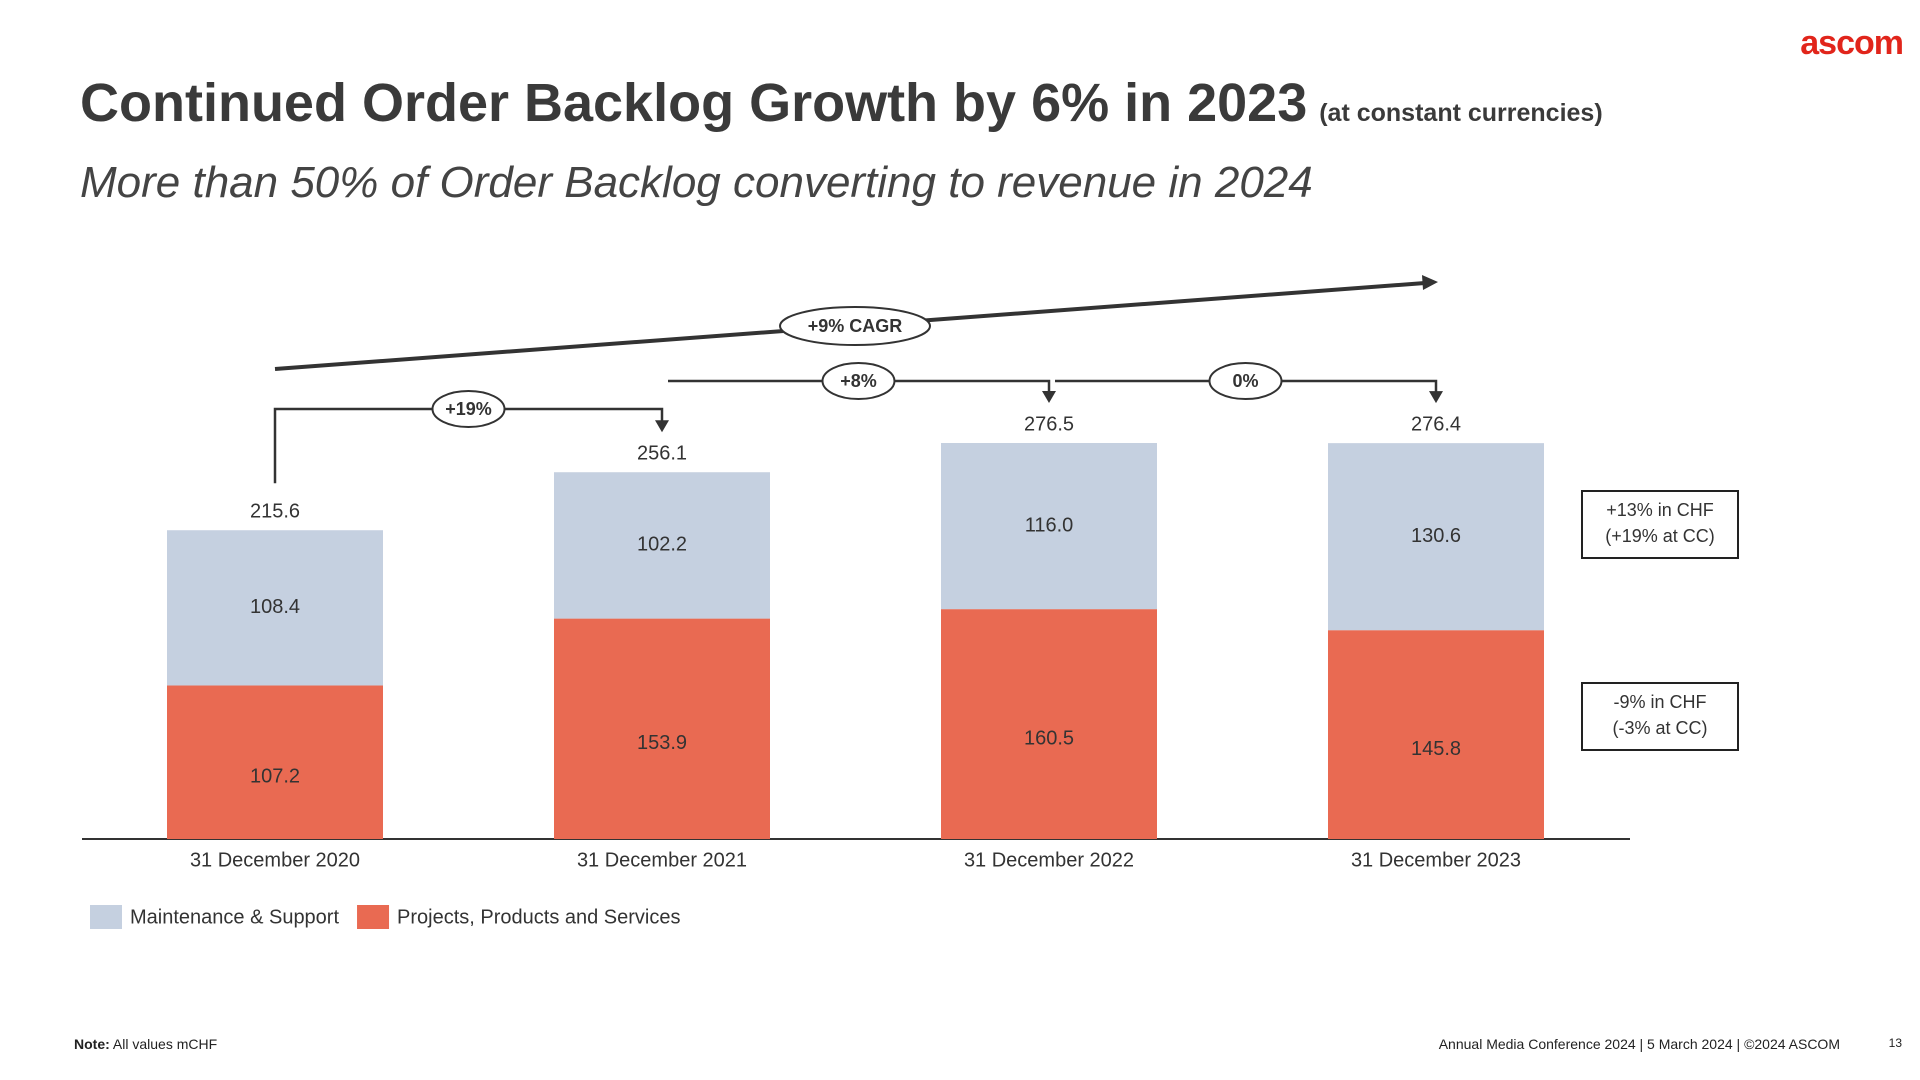 The height and width of the screenshot is (1080, 1920). I want to click on note-text: -9% in CHF, so click(1659, 702).